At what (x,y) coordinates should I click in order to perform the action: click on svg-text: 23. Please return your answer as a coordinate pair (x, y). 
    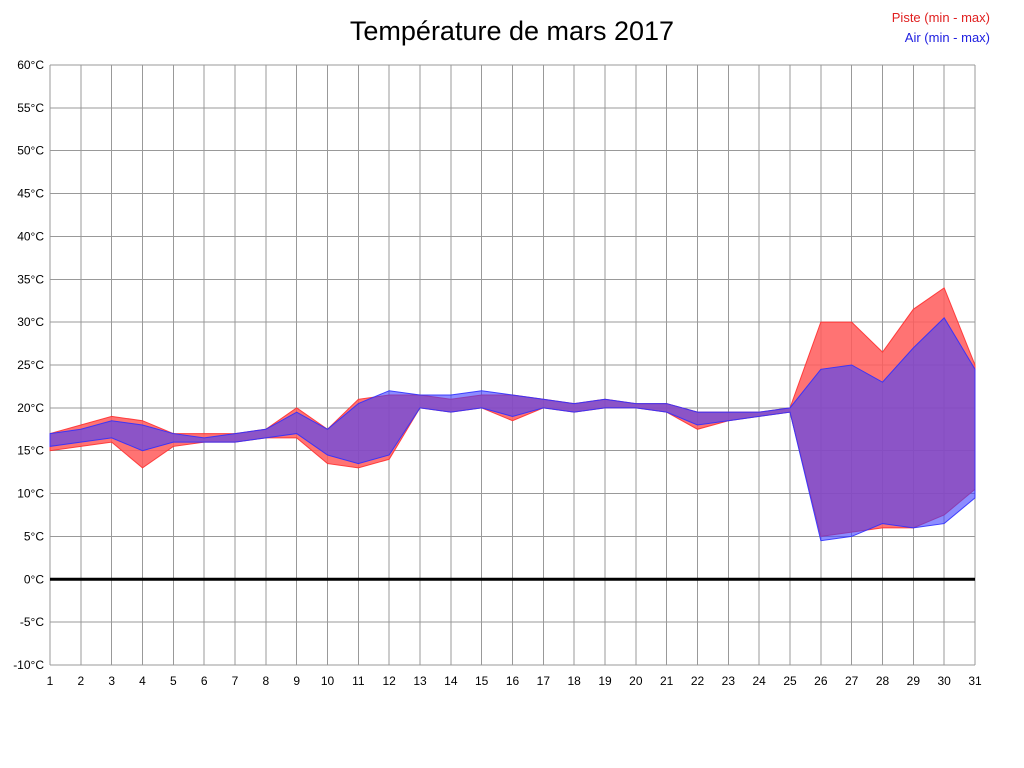
    Looking at the image, I should click on (729, 681).